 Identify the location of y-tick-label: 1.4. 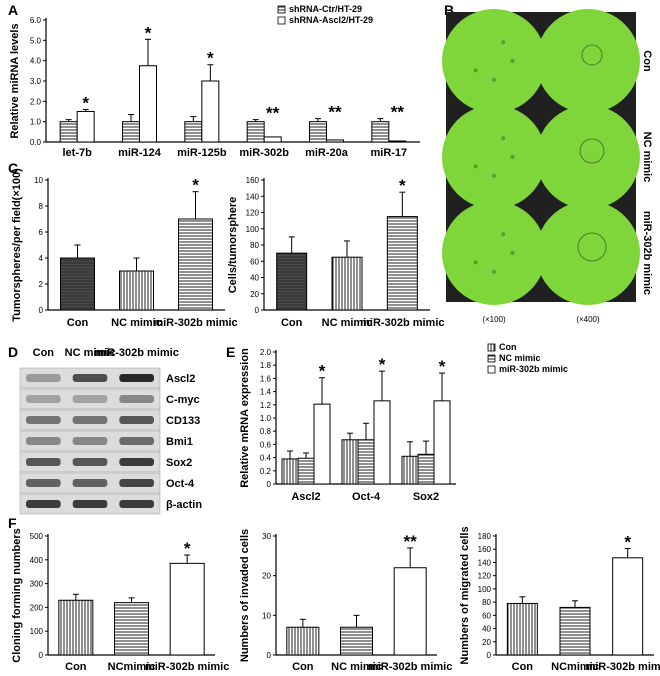
(266, 392).